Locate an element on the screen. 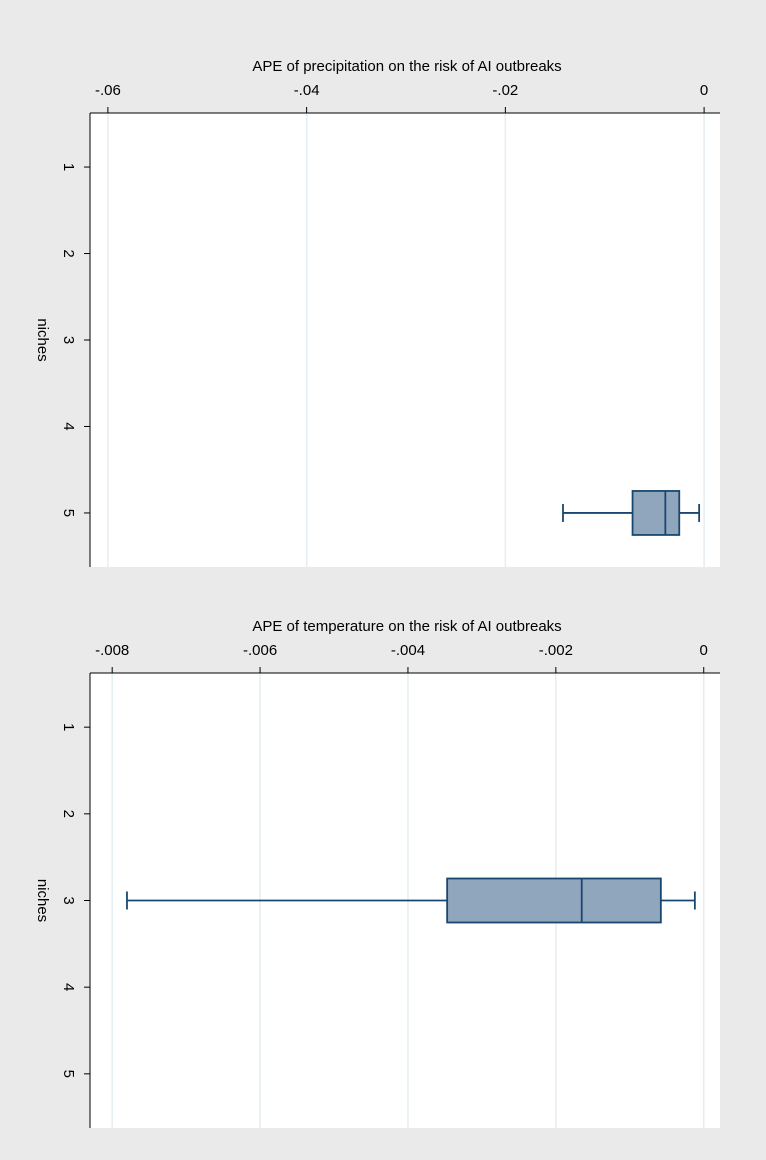 The width and height of the screenshot is (766, 1160). x-tick-label: -.06 is located at coordinates (108, 90).